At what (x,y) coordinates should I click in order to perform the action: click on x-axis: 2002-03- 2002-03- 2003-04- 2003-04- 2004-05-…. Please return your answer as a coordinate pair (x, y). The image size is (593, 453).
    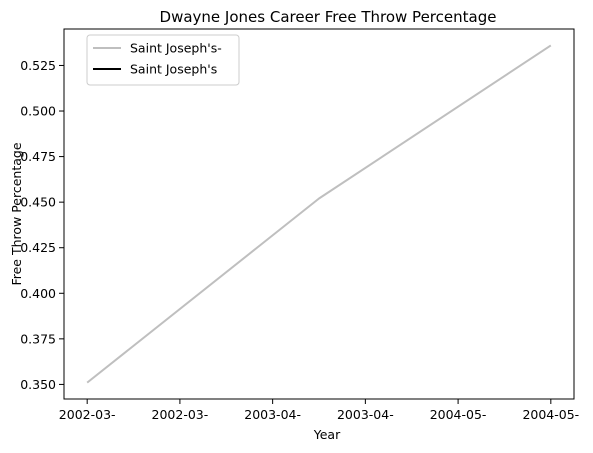
    Looking at the image, I should click on (319, 410).